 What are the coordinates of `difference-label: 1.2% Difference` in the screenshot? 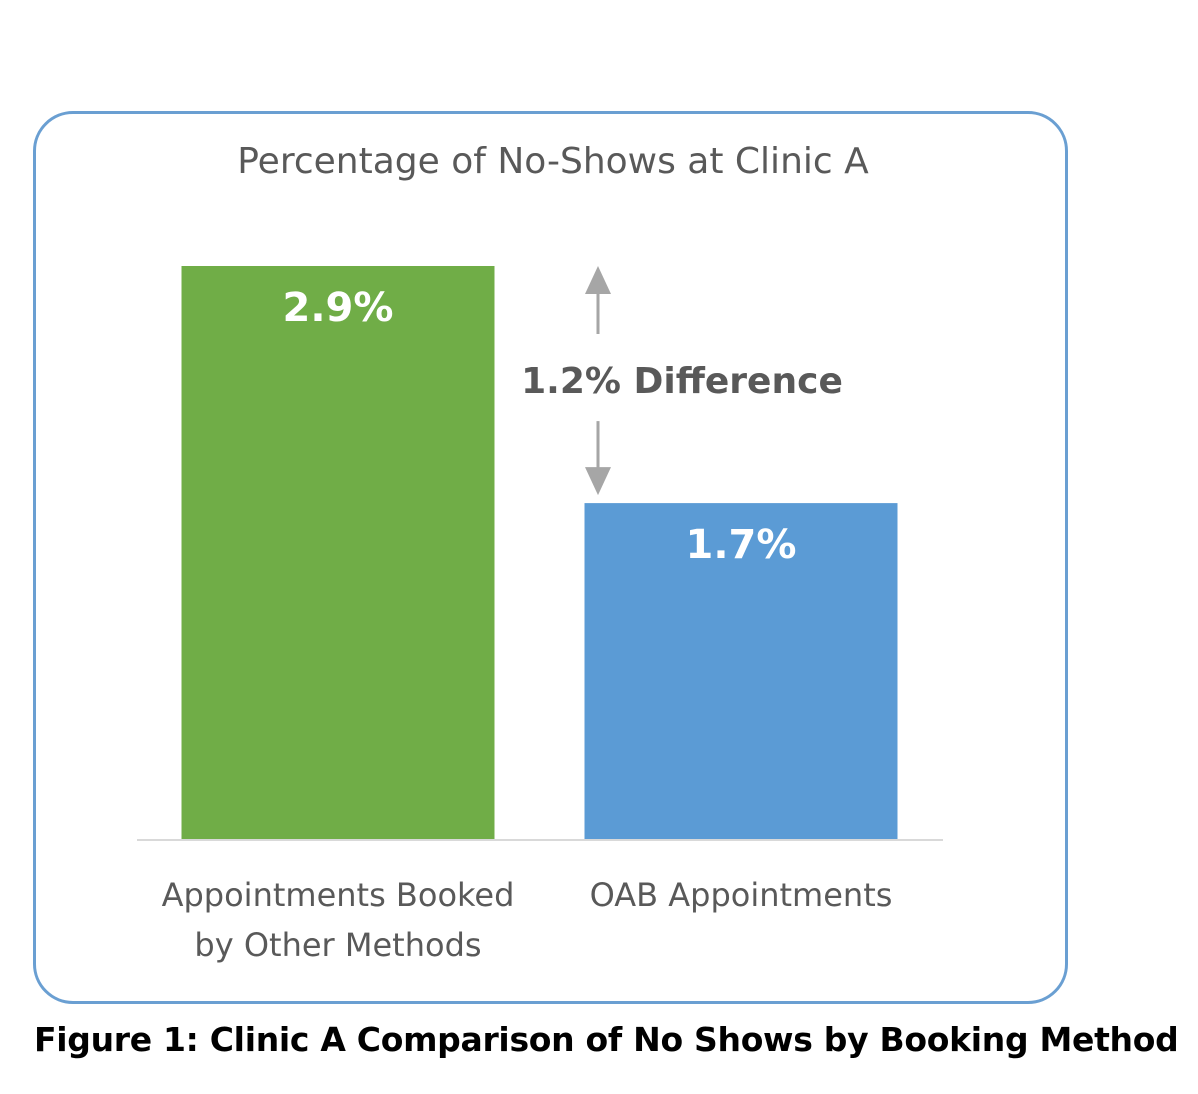 It's located at (682, 381).